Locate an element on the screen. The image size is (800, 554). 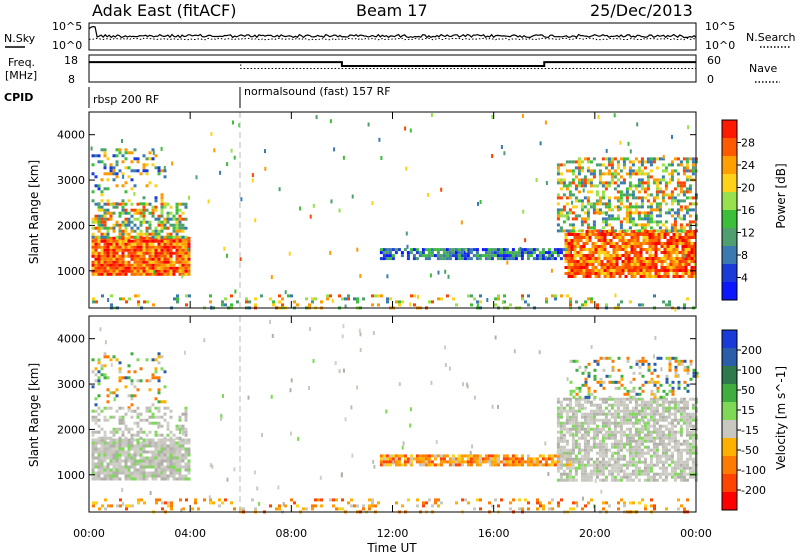
velocity-colorbar-tick-label: -50 is located at coordinates (750, 450).